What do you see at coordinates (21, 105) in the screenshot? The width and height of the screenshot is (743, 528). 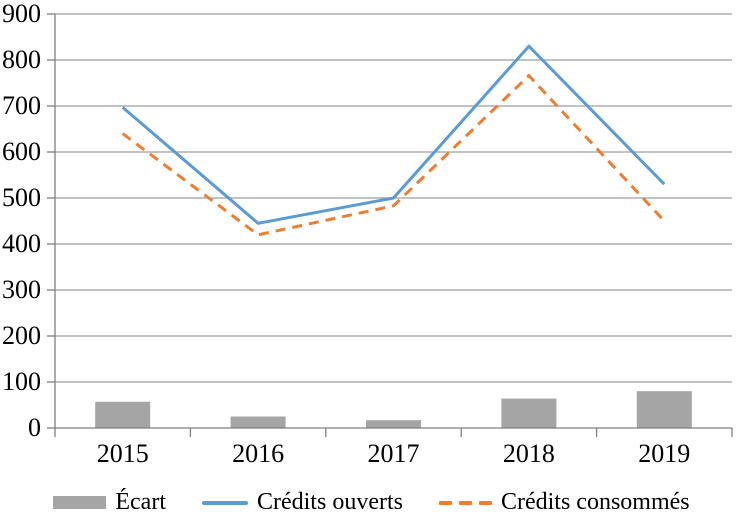 I see `y-axis-label: 700` at bounding box center [21, 105].